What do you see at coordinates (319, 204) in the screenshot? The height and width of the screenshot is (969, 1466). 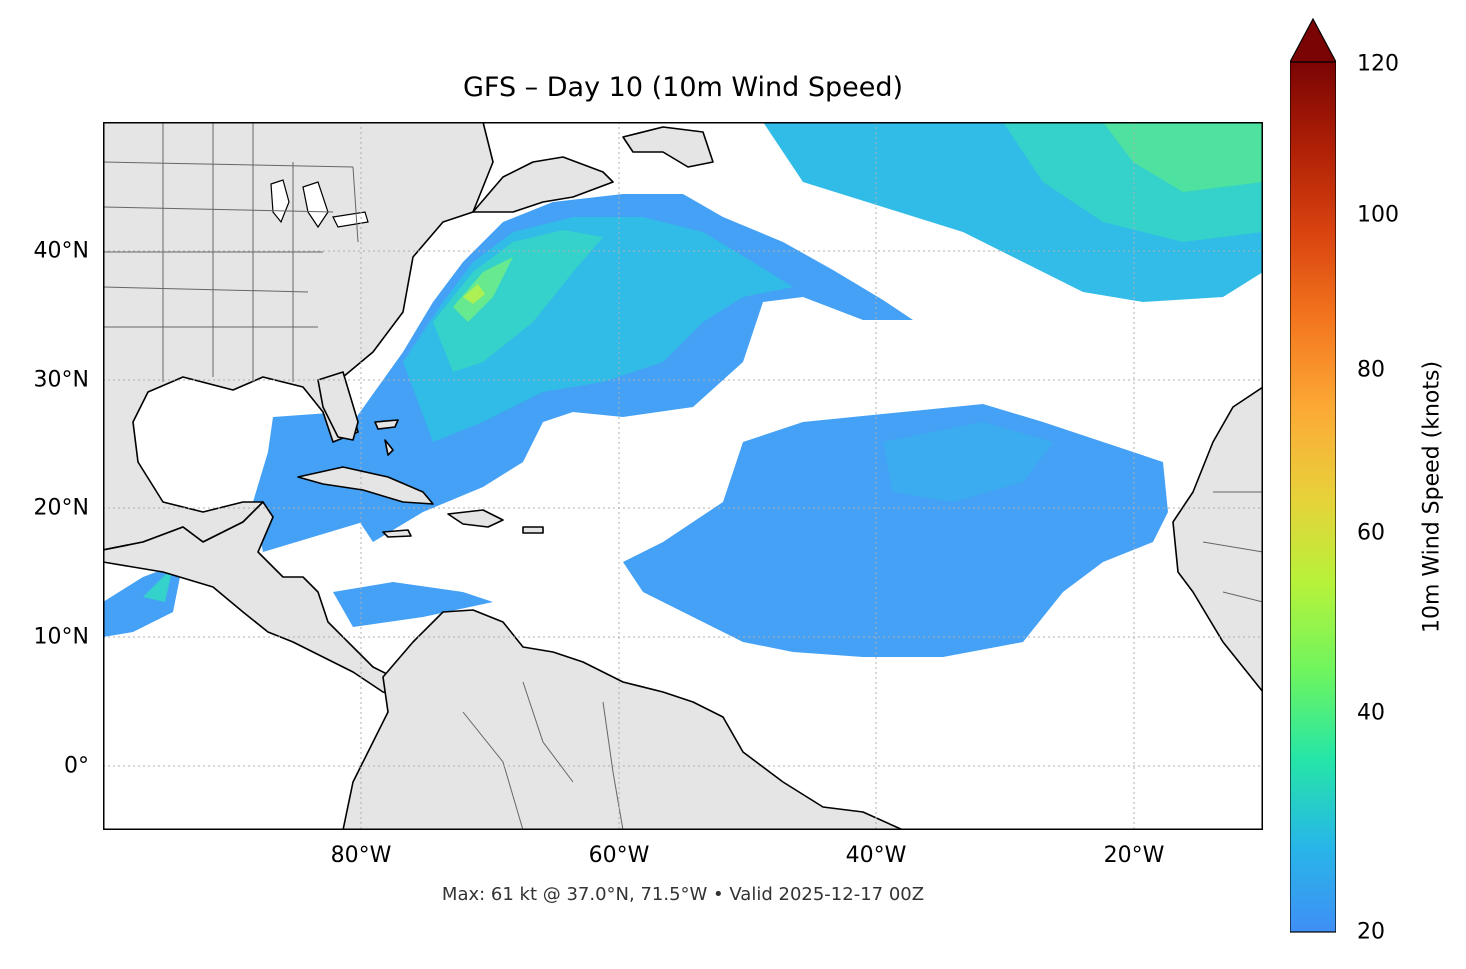 I see `great-lakes` at bounding box center [319, 204].